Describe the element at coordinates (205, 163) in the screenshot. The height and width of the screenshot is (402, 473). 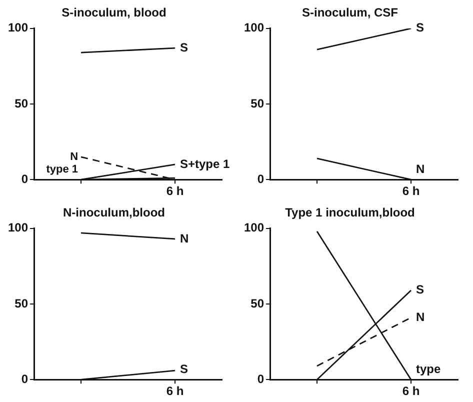
I see `series-label: S+type 1` at that location.